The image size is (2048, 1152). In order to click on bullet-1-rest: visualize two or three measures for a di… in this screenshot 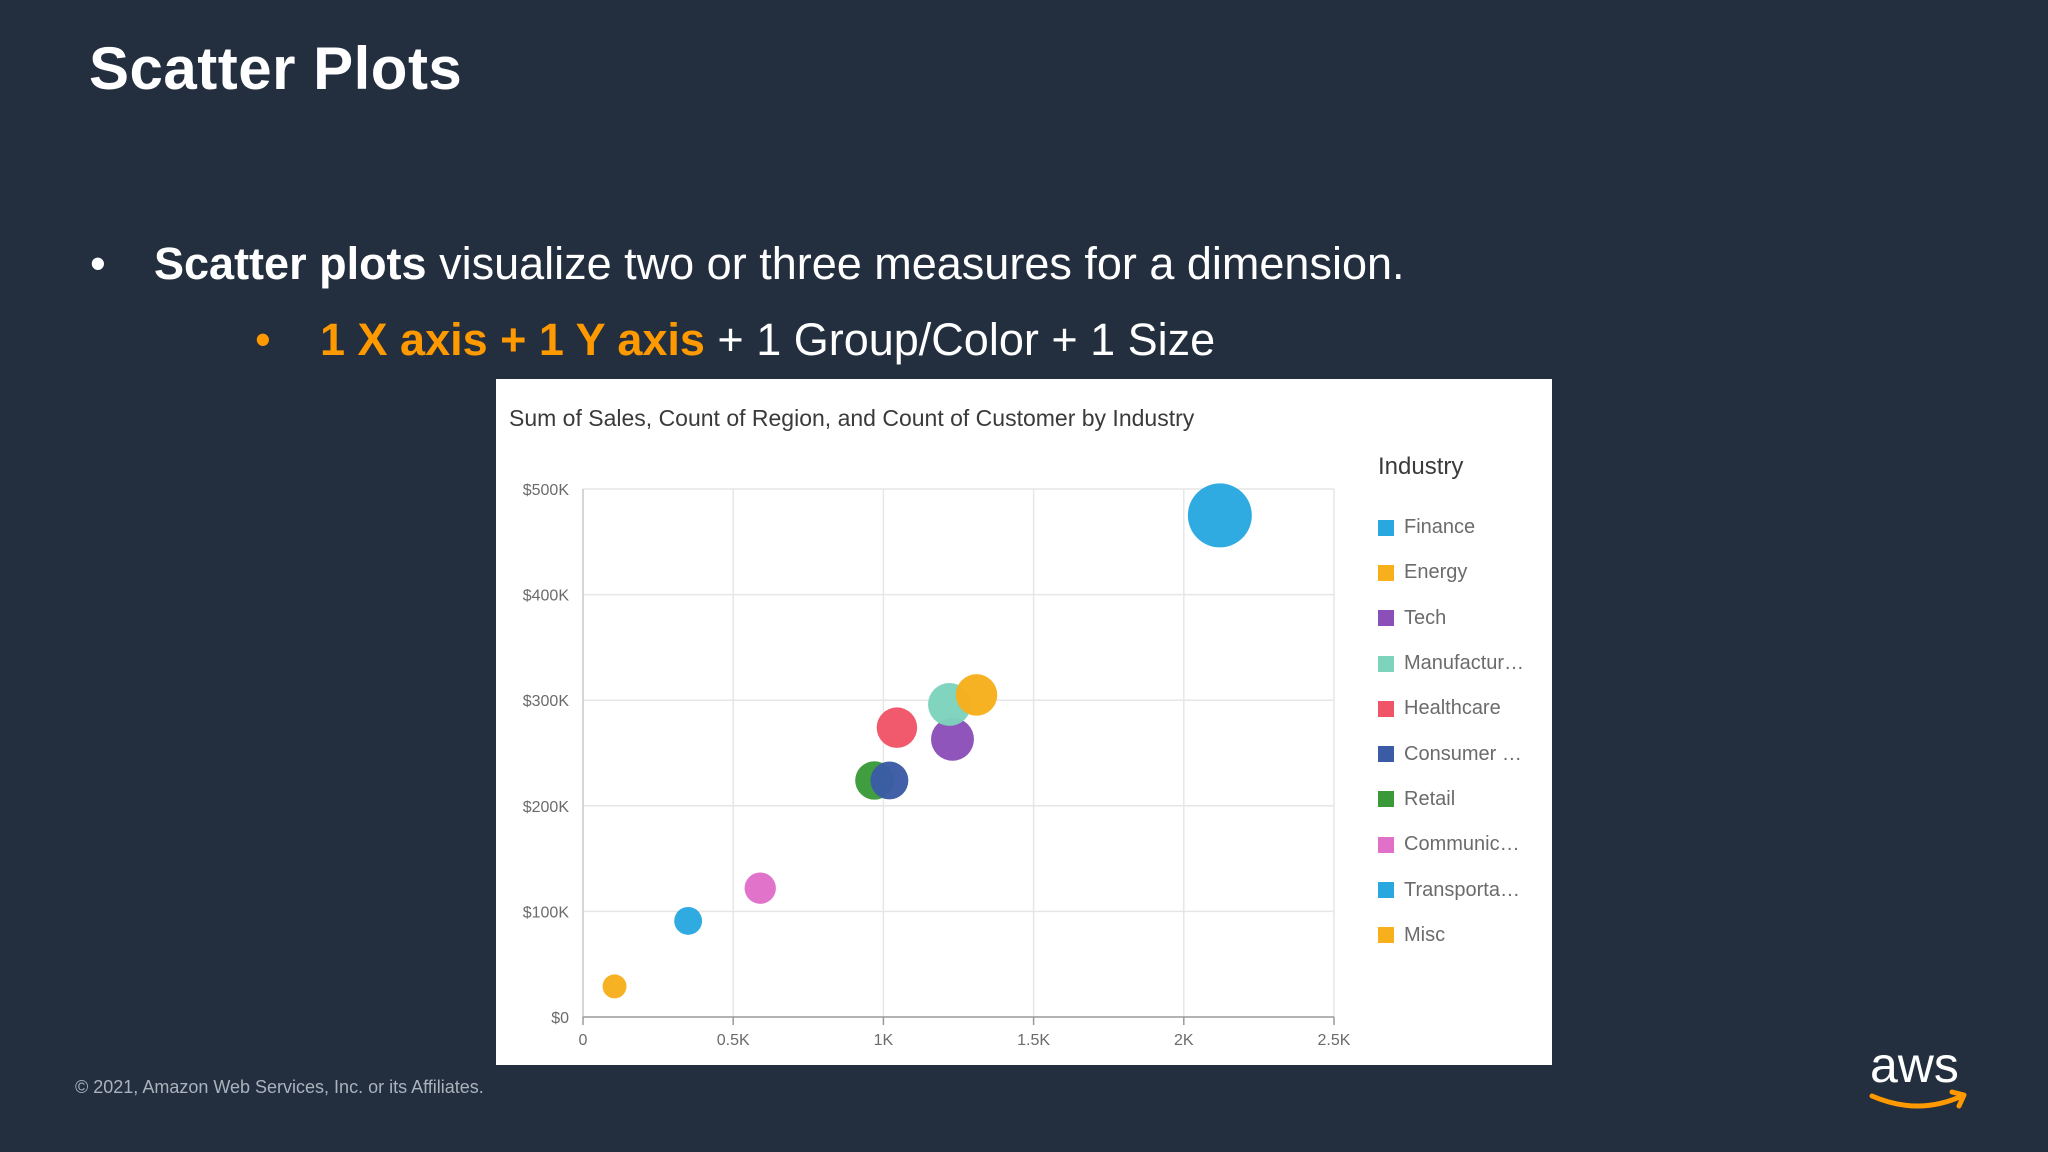, I will do `click(915, 263)`.